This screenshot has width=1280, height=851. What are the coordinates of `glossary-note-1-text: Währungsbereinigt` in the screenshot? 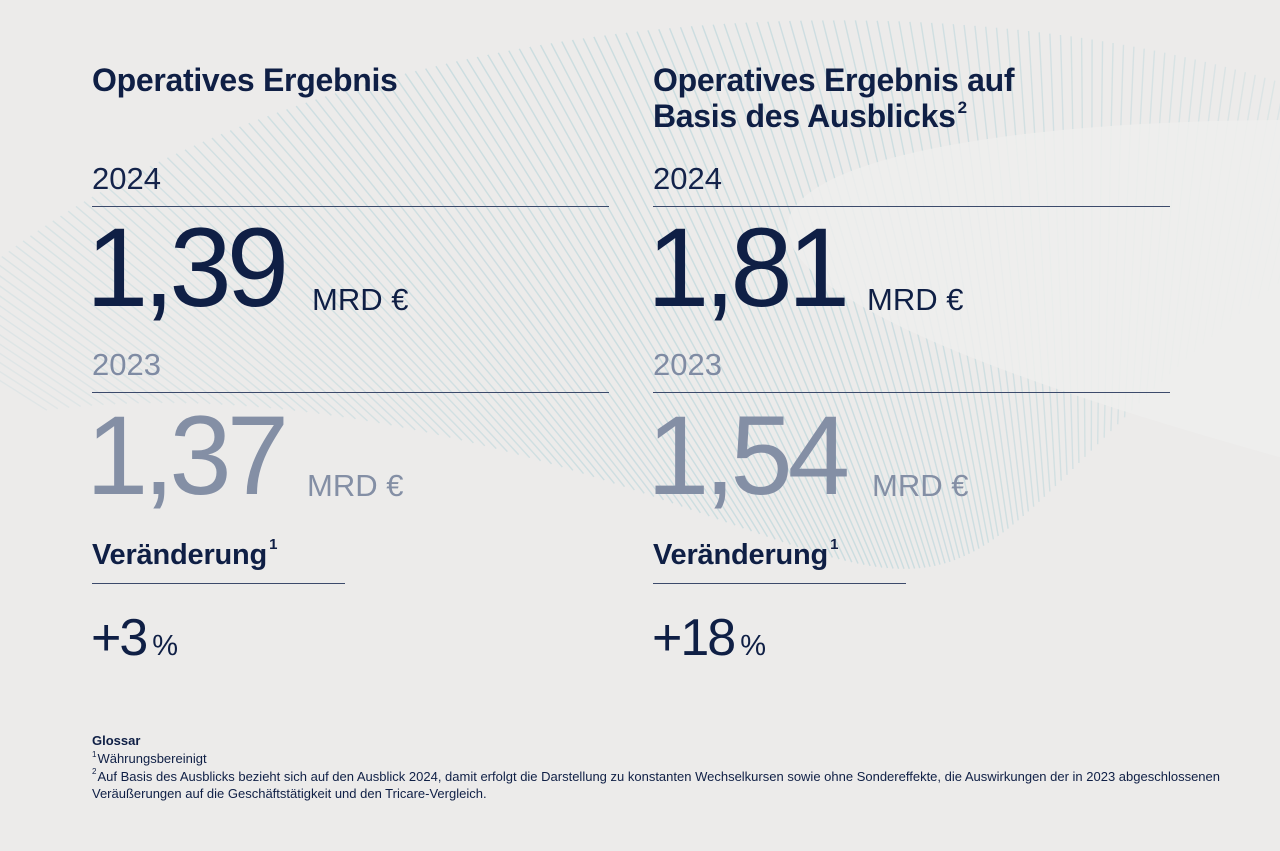 It's located at (152, 758).